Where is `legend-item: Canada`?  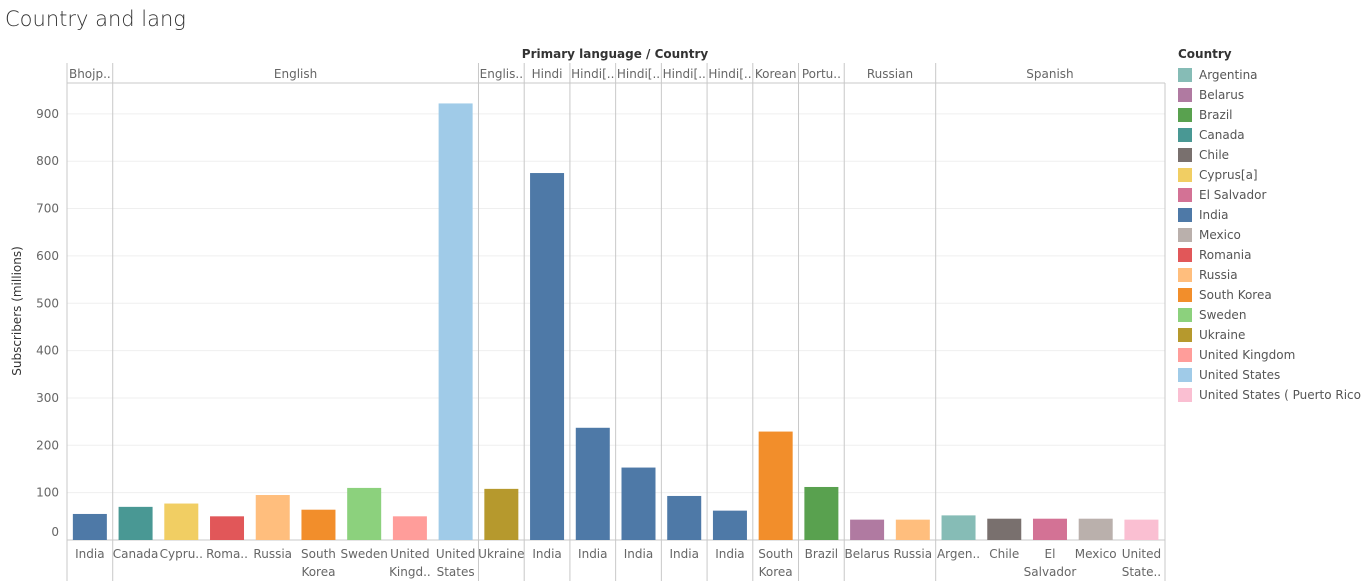 legend-item: Canada is located at coordinates (1269, 135).